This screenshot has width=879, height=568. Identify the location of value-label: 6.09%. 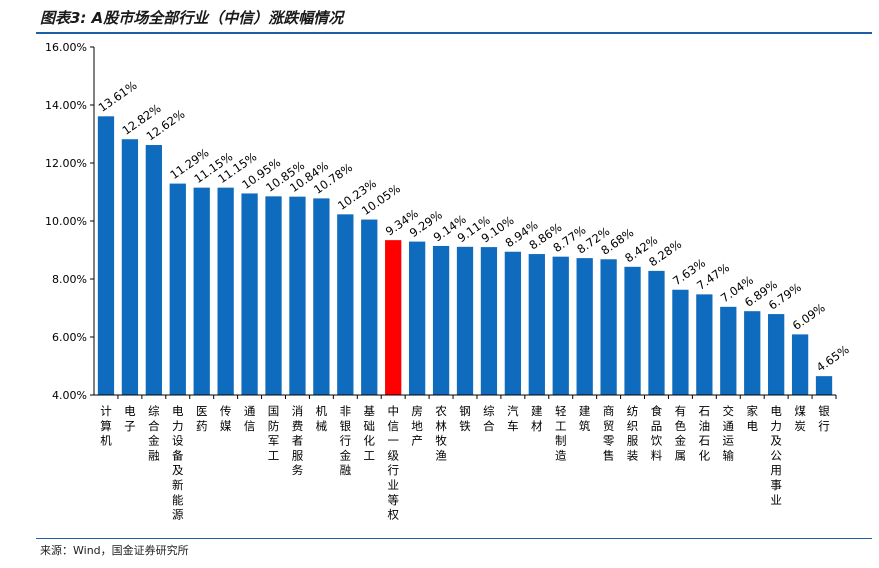
(809, 316).